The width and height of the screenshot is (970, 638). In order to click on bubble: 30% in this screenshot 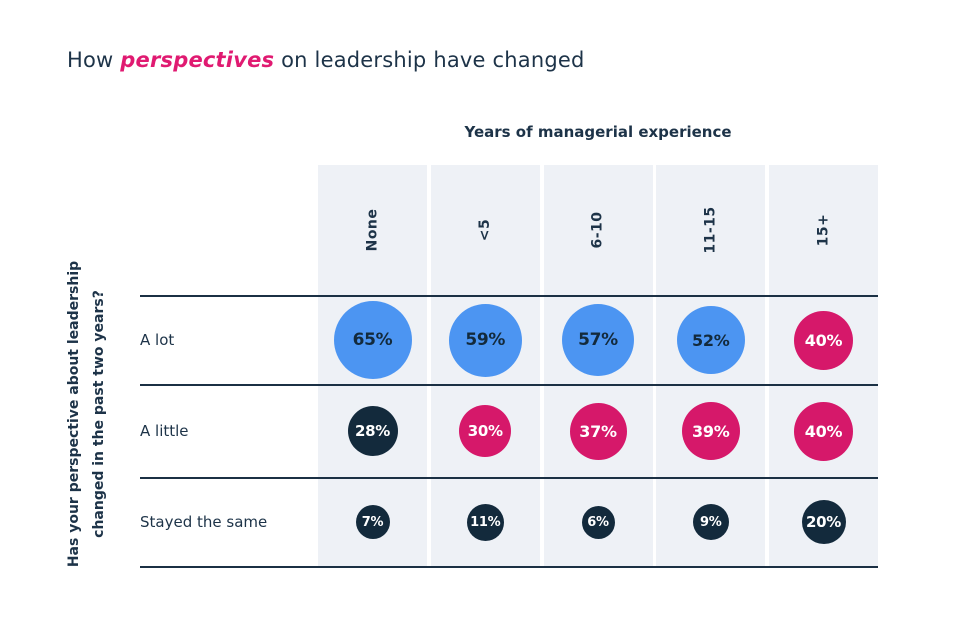, I will do `click(485, 431)`.